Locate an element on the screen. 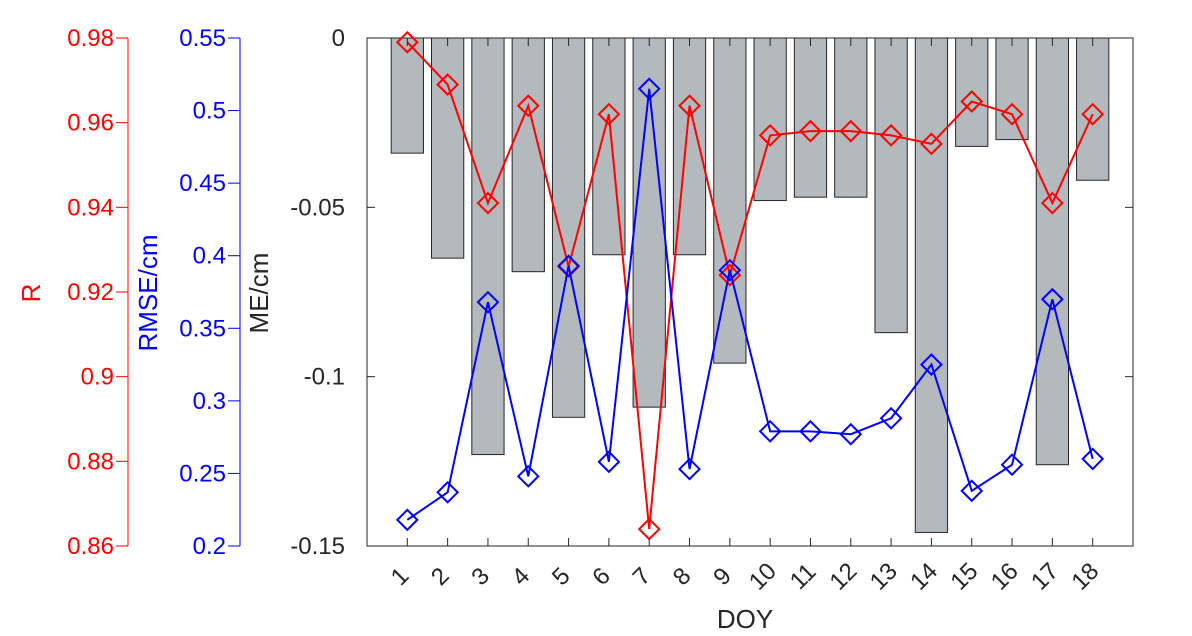 Image resolution: width=1192 pixels, height=636 pixels. r-tick-label: 0.98 is located at coordinates (90, 38).